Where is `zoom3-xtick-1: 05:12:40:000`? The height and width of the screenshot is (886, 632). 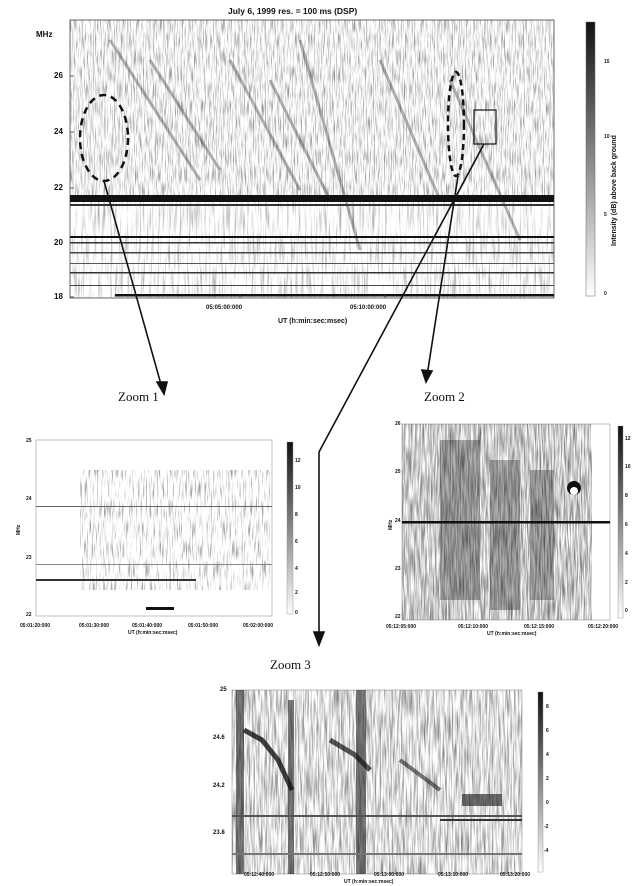 zoom3-xtick-1: 05:12:40:000 is located at coordinates (259, 875).